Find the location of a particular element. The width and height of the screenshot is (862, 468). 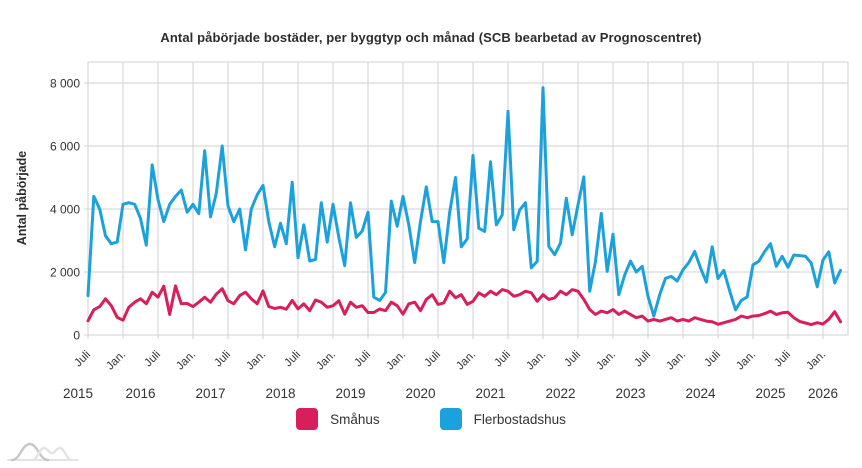

legend-item-flerbostadshus: Flerbostadshus is located at coordinates (502, 419).